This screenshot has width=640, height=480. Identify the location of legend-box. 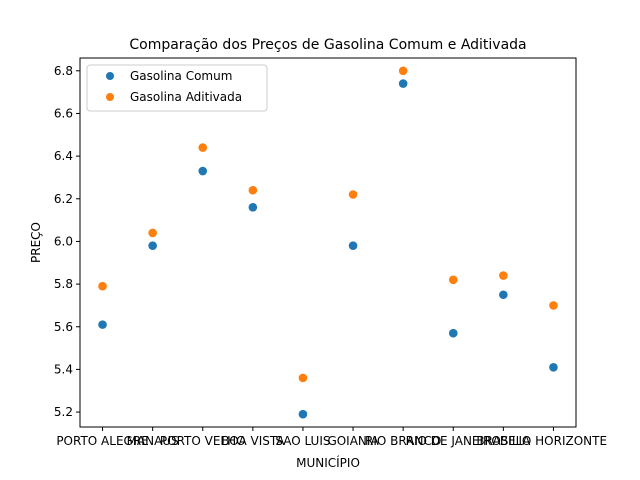
(177, 88).